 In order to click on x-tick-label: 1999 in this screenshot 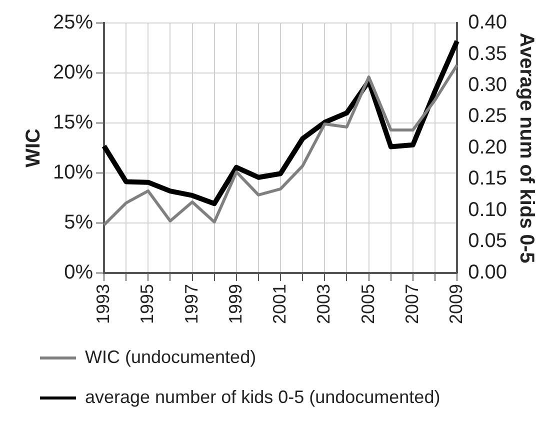, I will do `click(235, 304)`.